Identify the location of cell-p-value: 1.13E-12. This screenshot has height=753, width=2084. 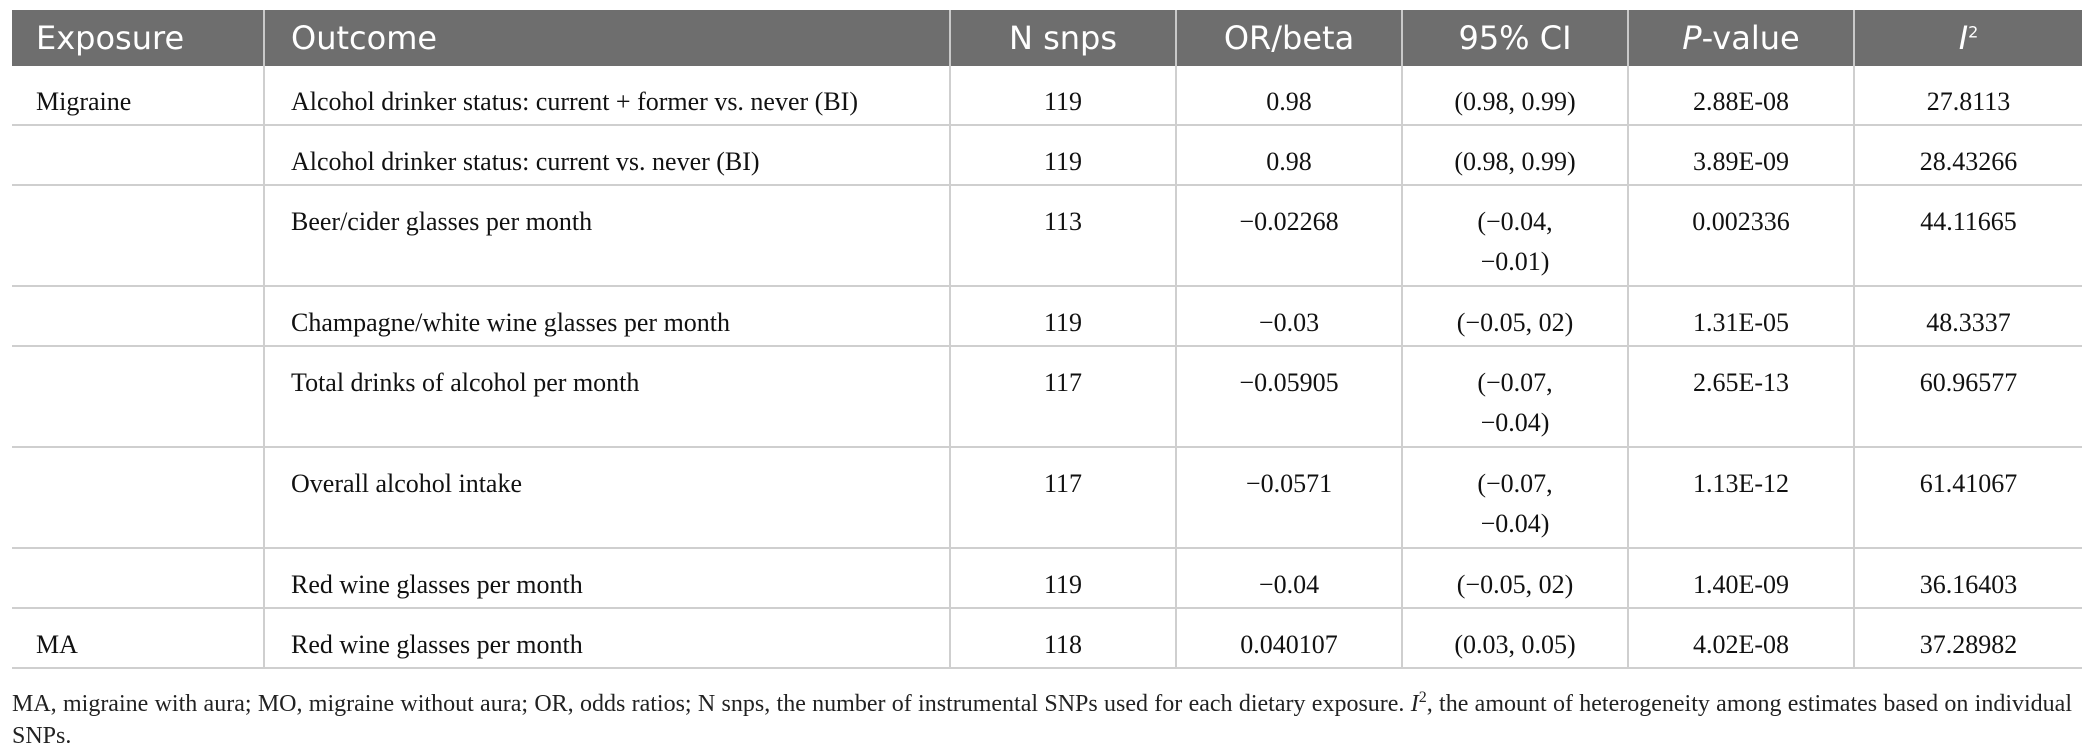
(1740, 498).